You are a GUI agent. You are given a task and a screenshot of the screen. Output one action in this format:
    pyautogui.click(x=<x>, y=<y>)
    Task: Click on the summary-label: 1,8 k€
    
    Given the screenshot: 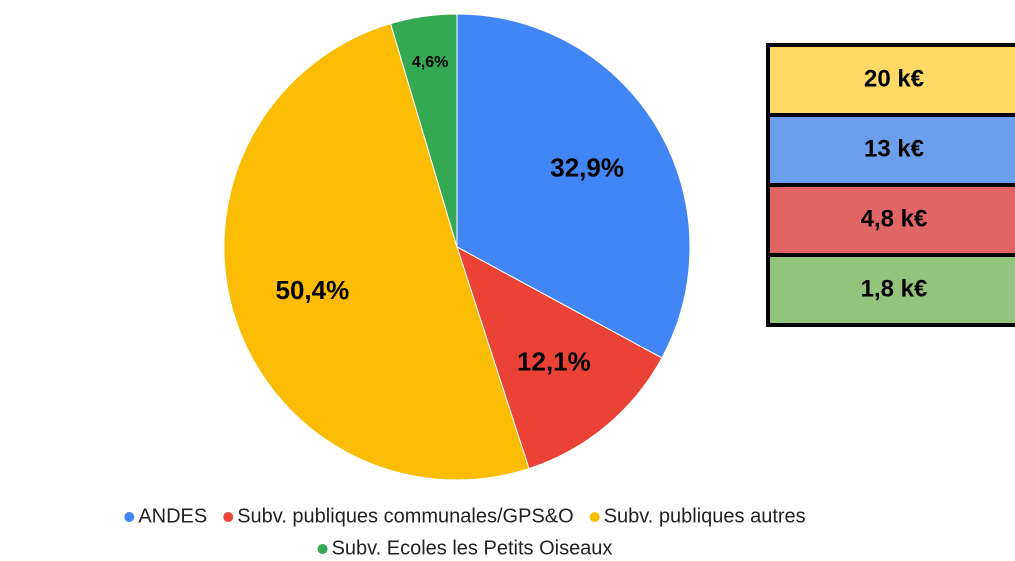 What is the action you would take?
    pyautogui.click(x=894, y=288)
    